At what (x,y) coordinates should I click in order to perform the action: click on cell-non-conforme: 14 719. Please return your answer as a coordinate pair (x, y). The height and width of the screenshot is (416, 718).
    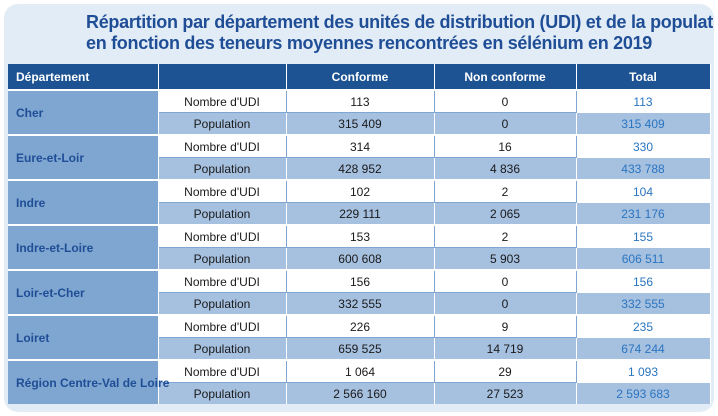
    Looking at the image, I should click on (505, 348).